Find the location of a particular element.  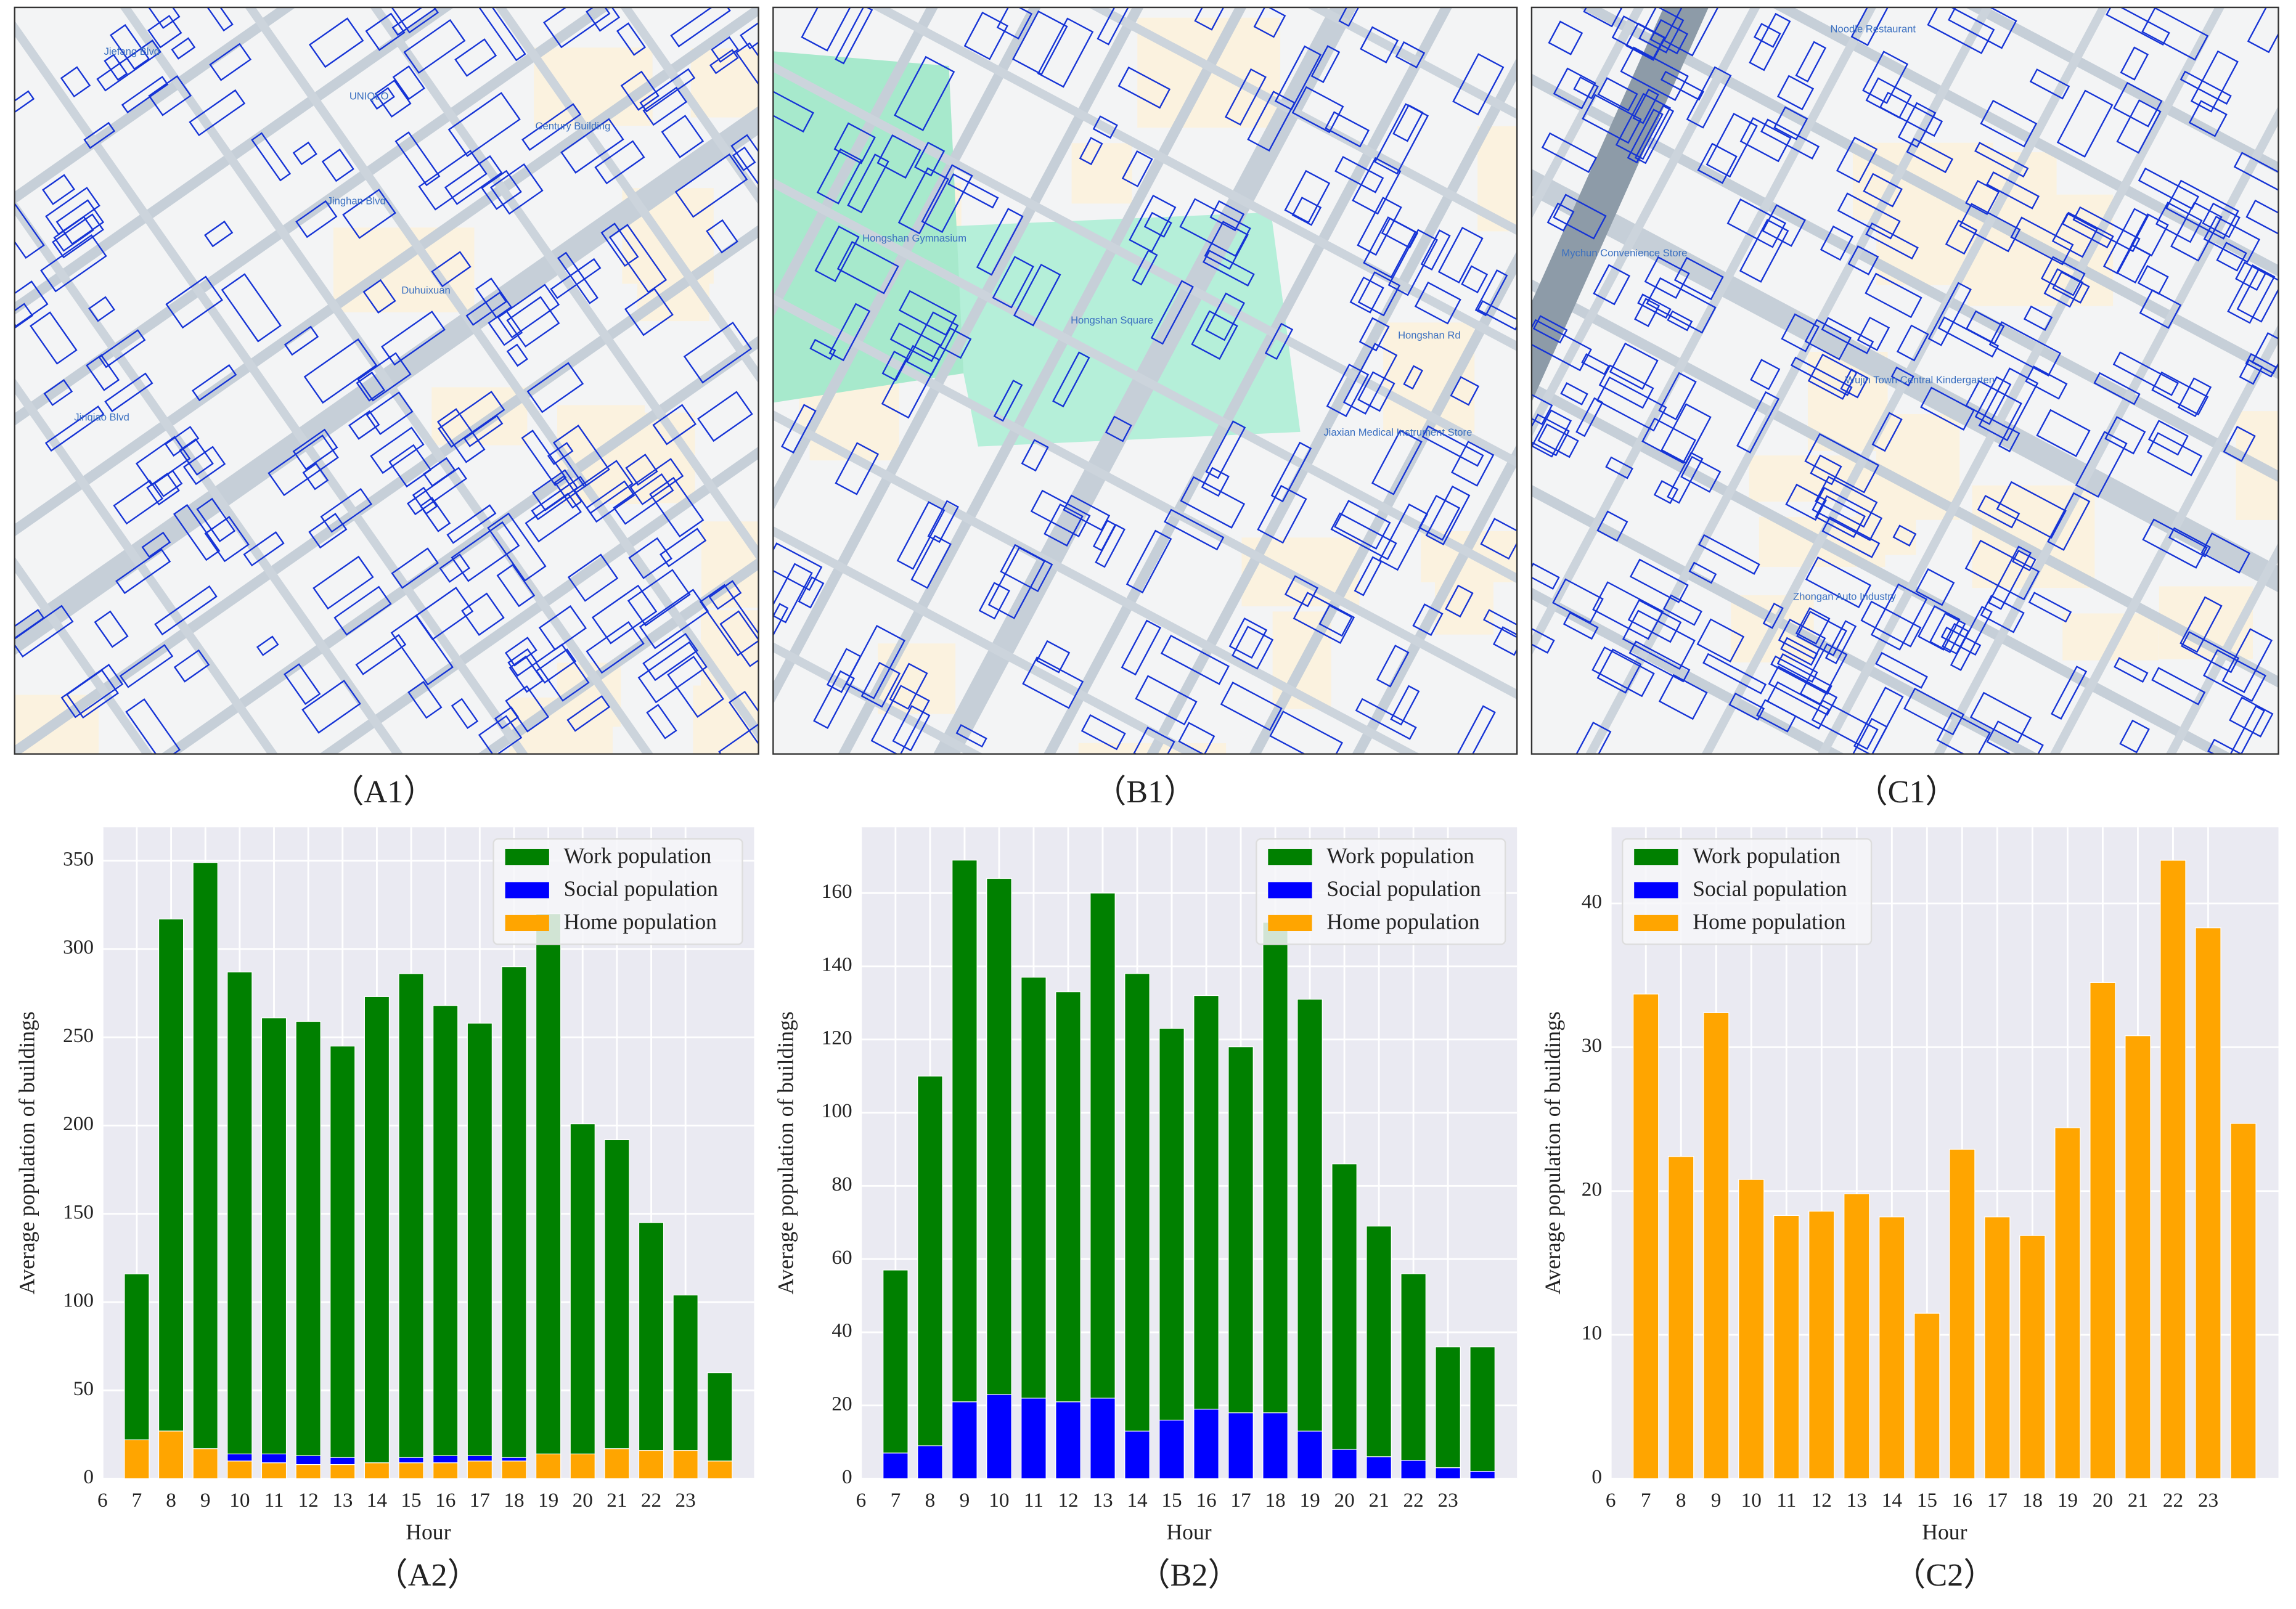

y-tick-label: 0 is located at coordinates (1597, 1476).